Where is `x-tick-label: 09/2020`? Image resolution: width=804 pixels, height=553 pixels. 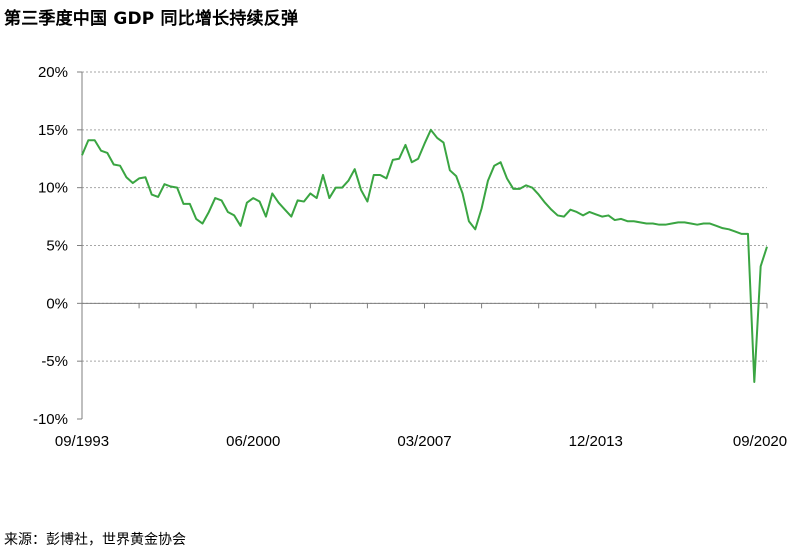
x-tick-label: 09/2020 is located at coordinates (760, 441).